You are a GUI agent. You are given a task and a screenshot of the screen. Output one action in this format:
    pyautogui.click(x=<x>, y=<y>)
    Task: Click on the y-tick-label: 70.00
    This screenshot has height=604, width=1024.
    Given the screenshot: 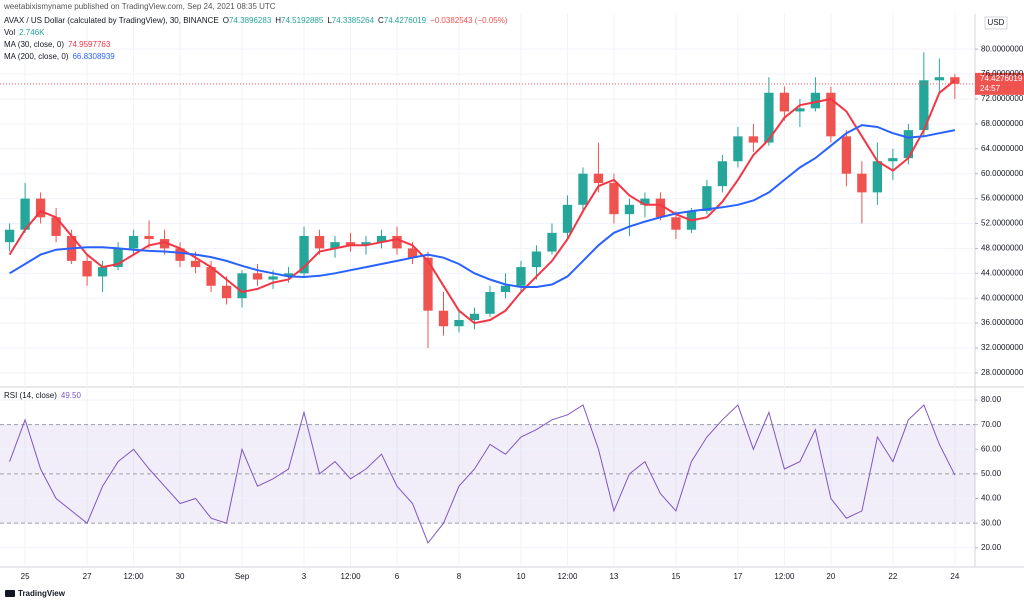 What is the action you would take?
    pyautogui.click(x=991, y=424)
    